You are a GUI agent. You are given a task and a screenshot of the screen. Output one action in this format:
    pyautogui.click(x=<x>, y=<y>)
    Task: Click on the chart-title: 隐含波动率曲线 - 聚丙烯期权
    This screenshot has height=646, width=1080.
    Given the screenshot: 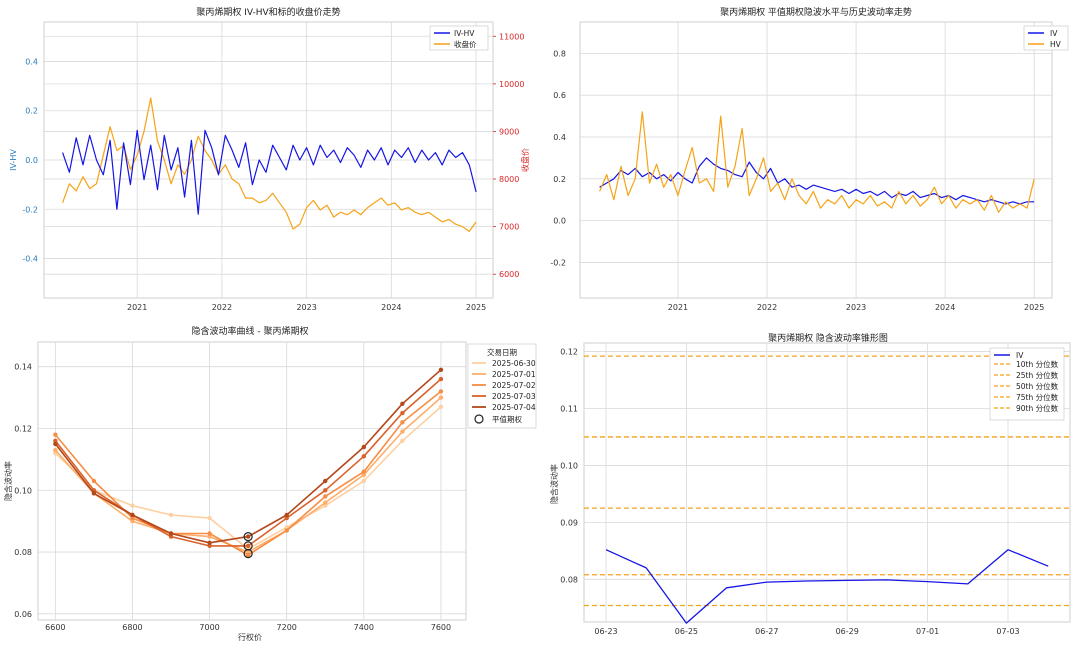 What is the action you would take?
    pyautogui.click(x=250, y=331)
    